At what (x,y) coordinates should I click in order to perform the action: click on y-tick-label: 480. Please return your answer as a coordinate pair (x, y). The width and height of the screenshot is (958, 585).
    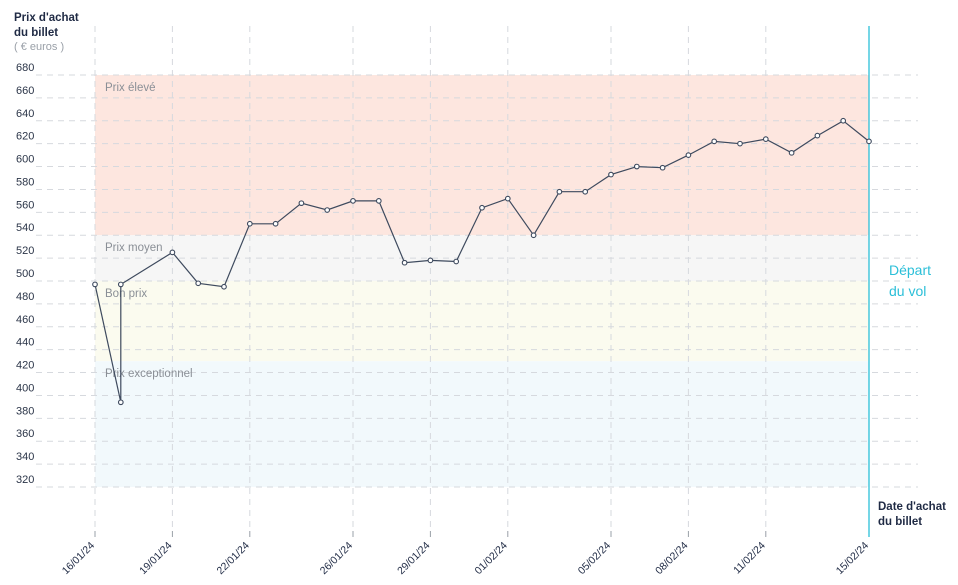
    Looking at the image, I should click on (25, 297).